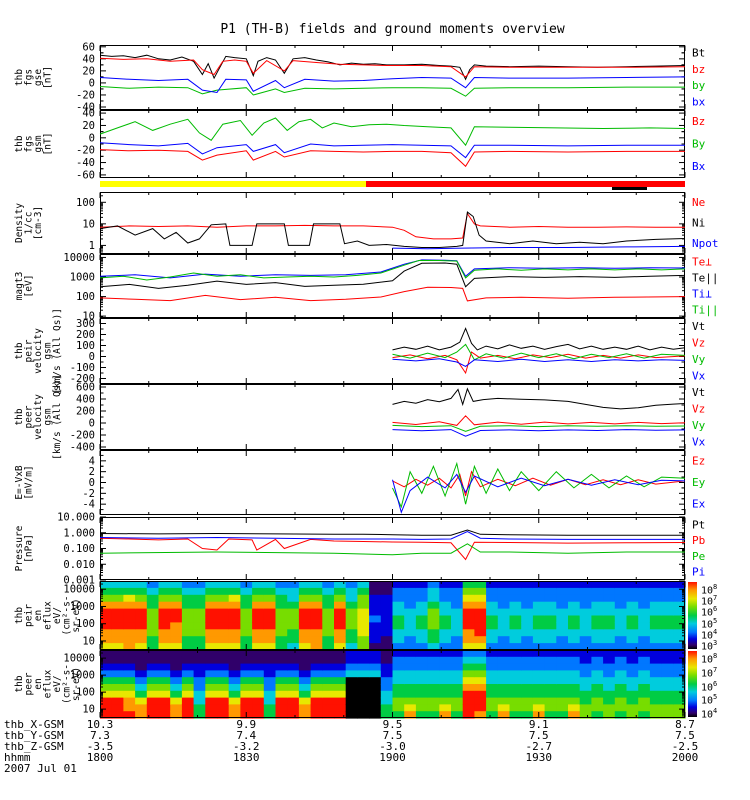 The image size is (750, 800). Describe the element at coordinates (698, 392) in the screenshot. I see `legend-Vt: Vt` at that location.